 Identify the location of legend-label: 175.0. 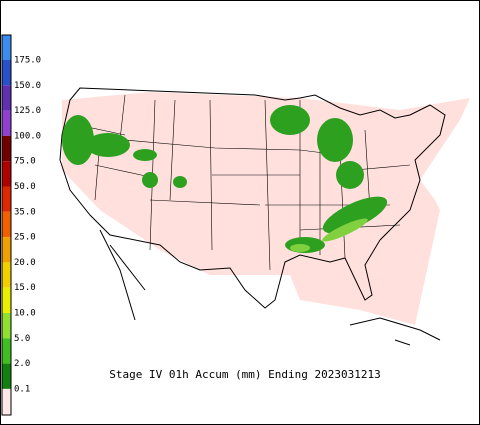
(27, 61).